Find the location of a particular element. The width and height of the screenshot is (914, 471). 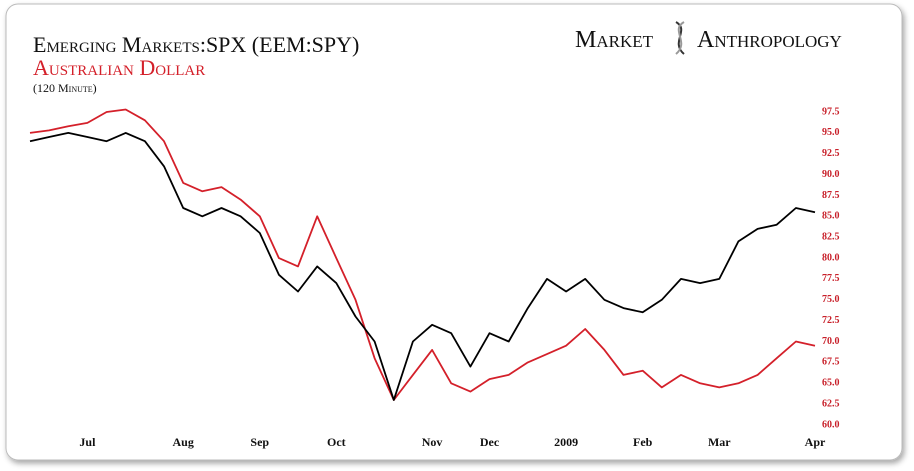

y-tick-label: 77.5 is located at coordinates (831, 278).